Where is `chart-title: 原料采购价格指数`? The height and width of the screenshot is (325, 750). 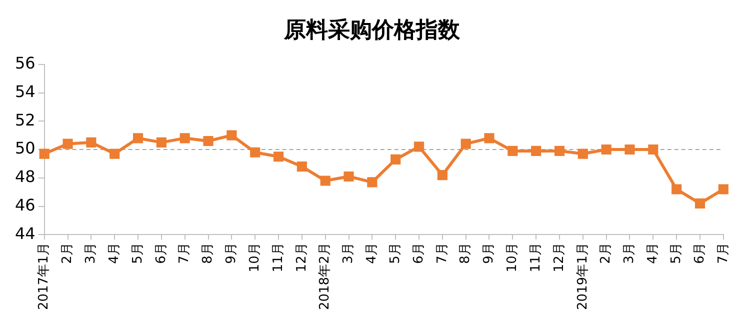
chart-title: 原料采购价格指数 is located at coordinates (372, 30).